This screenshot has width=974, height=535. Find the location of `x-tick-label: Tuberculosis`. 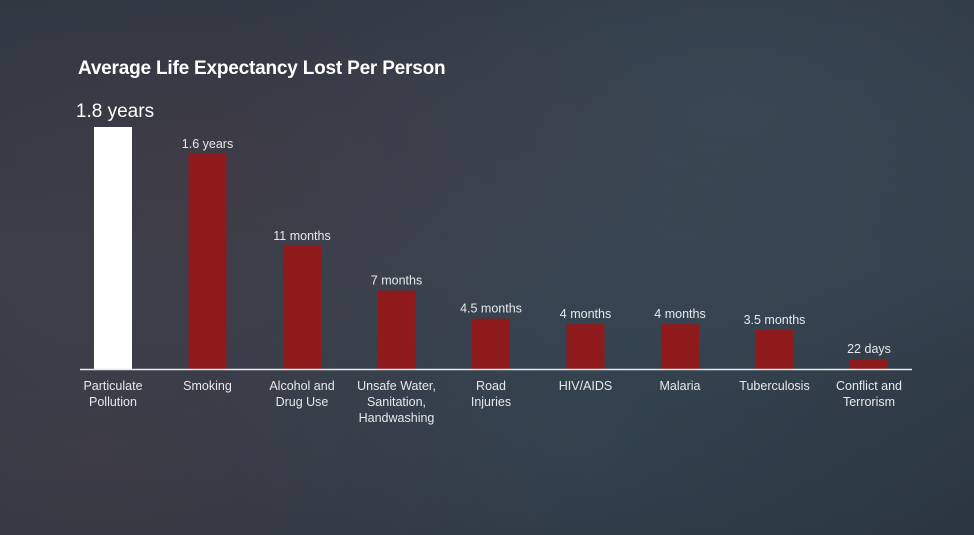

x-tick-label: Tuberculosis is located at coordinates (774, 386).